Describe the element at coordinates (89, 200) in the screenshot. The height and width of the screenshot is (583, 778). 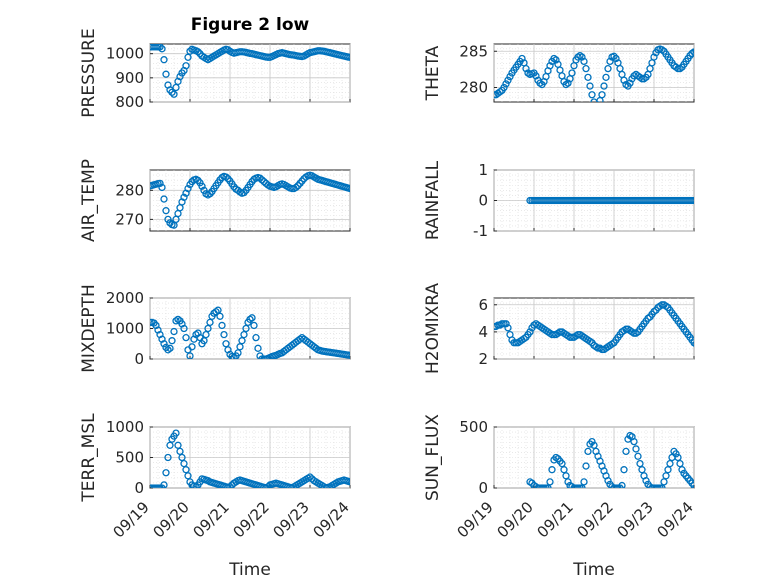
I see `y-axis-label: AIR_TEMP` at that location.